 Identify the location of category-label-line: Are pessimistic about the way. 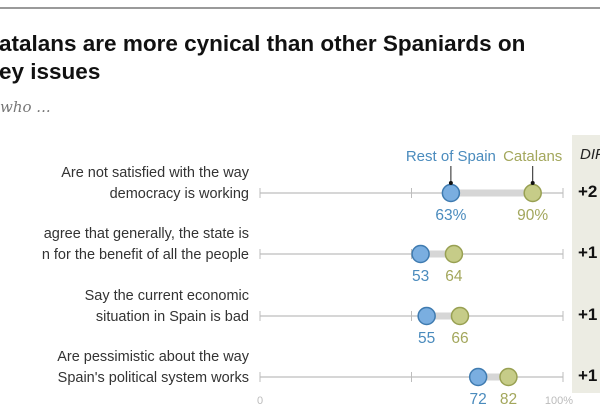
(153, 357).